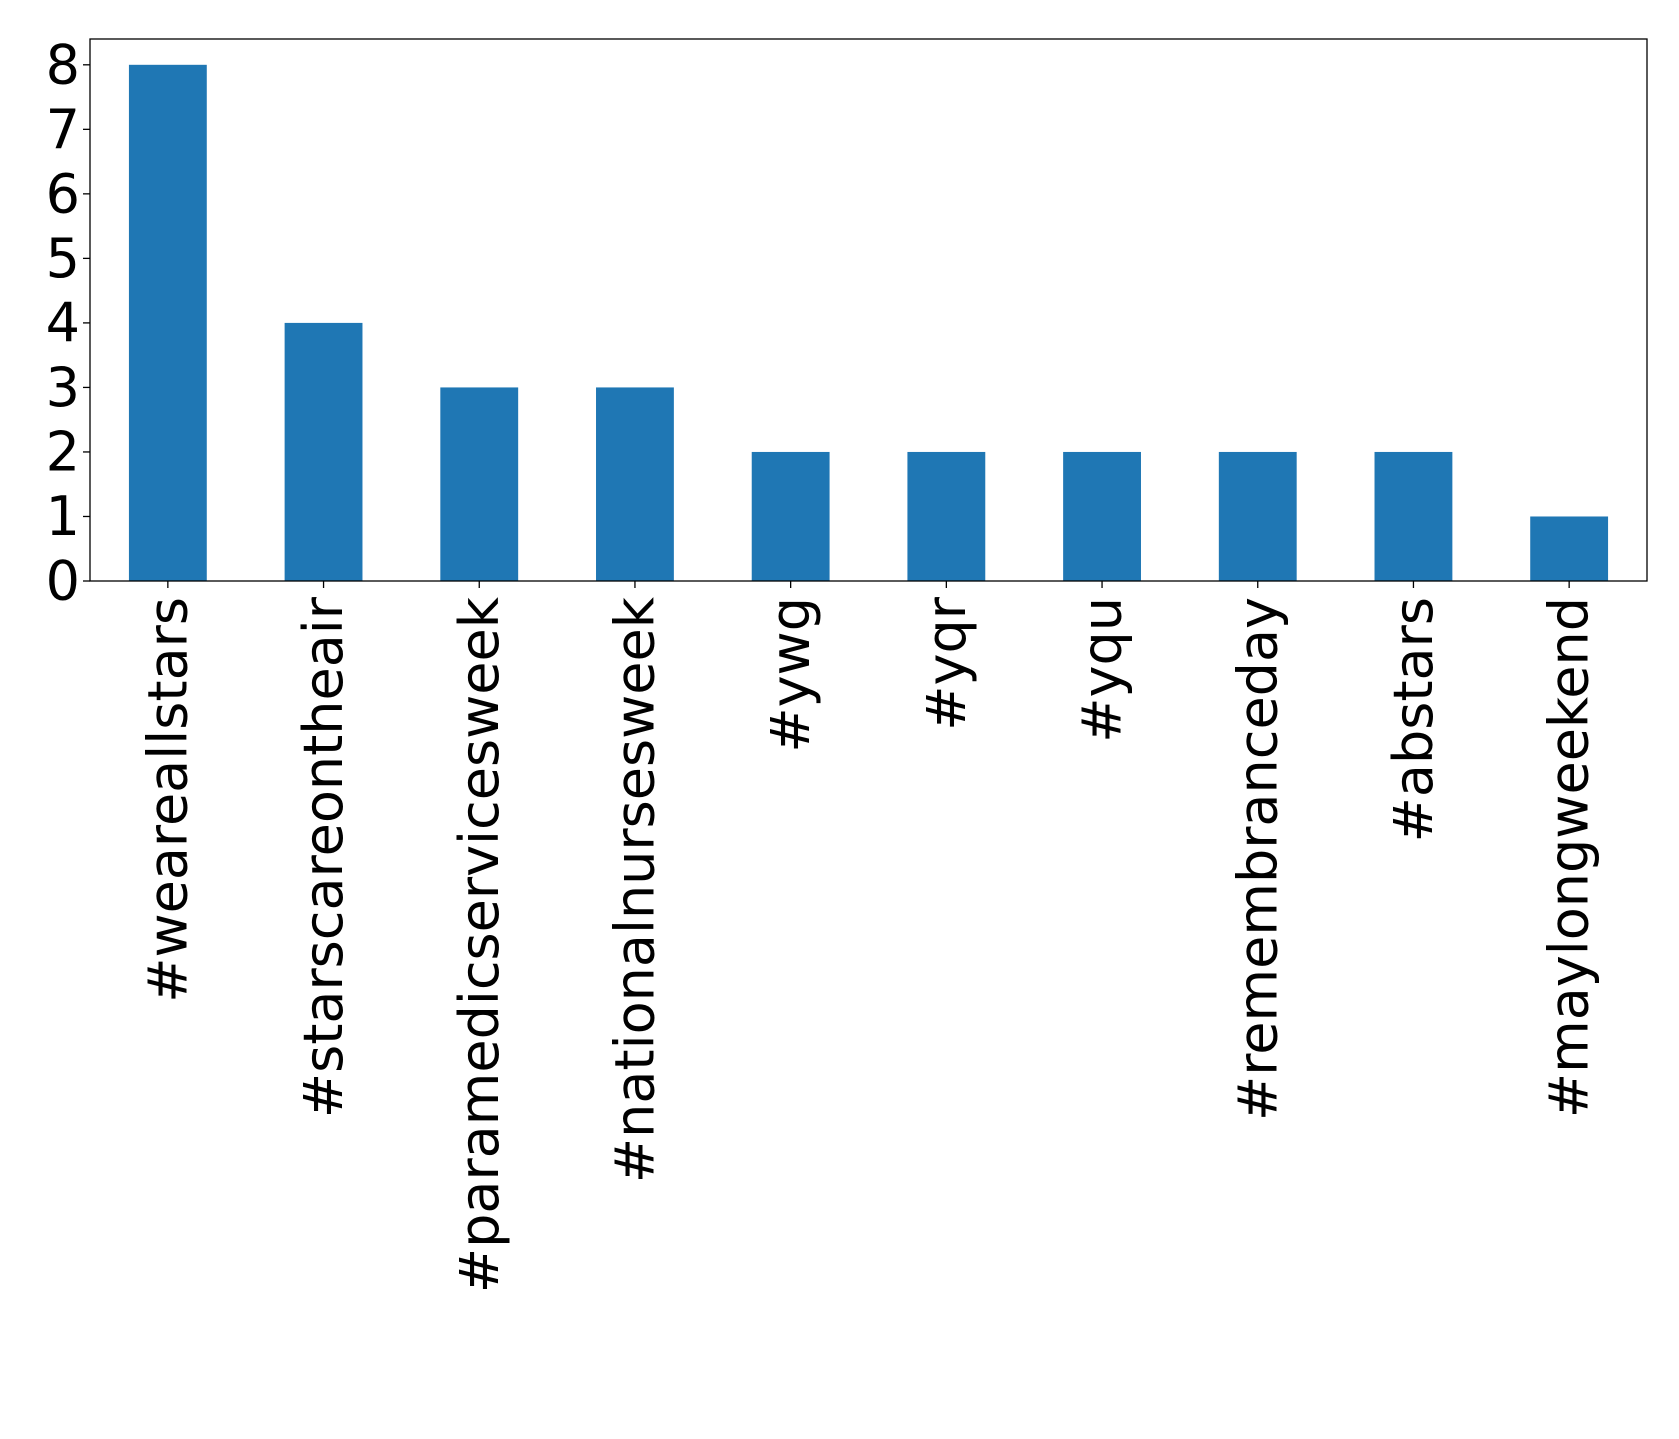 The image size is (1679, 1439). I want to click on y-tick-label: 4, so click(63, 322).